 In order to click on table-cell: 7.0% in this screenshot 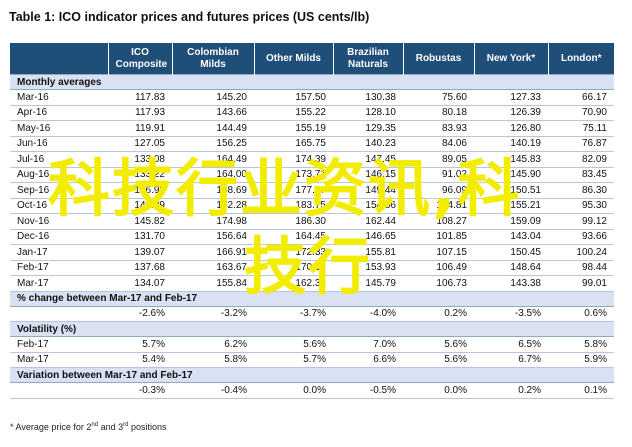, I will do `click(368, 344)`.